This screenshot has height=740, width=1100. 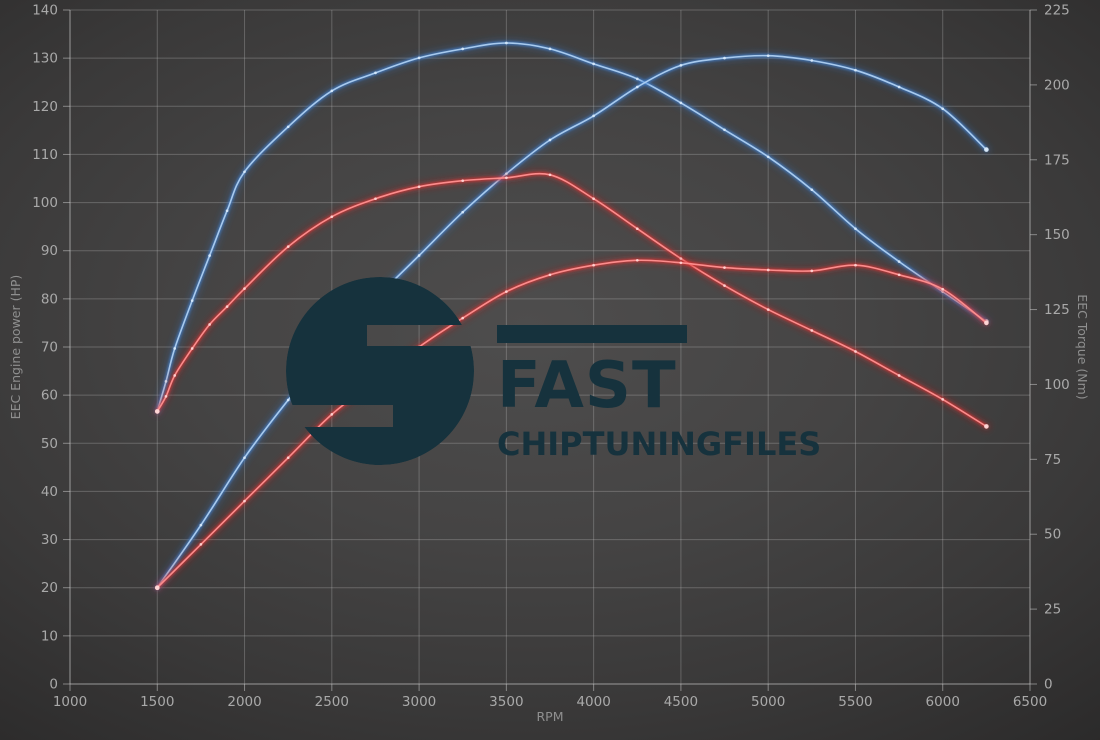 What do you see at coordinates (45, 107) in the screenshot?
I see `left-tick-label: 120` at bounding box center [45, 107].